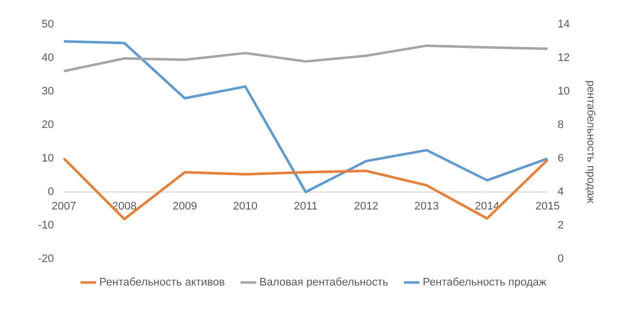 This screenshot has width=629, height=325. Describe the element at coordinates (561, 192) in the screenshot. I see `y2-tick-label: 4` at that location.